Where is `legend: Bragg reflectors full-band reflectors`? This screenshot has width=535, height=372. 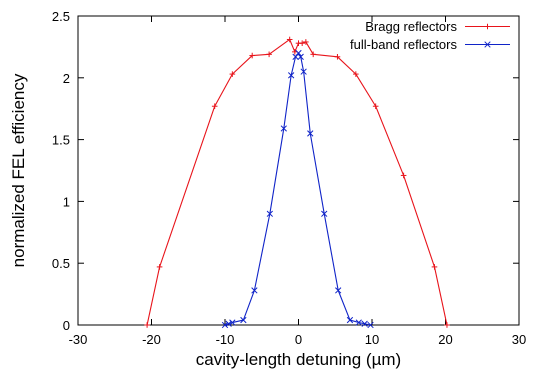
legend: Bragg reflectors full-band reflectors is located at coordinates (430, 35).